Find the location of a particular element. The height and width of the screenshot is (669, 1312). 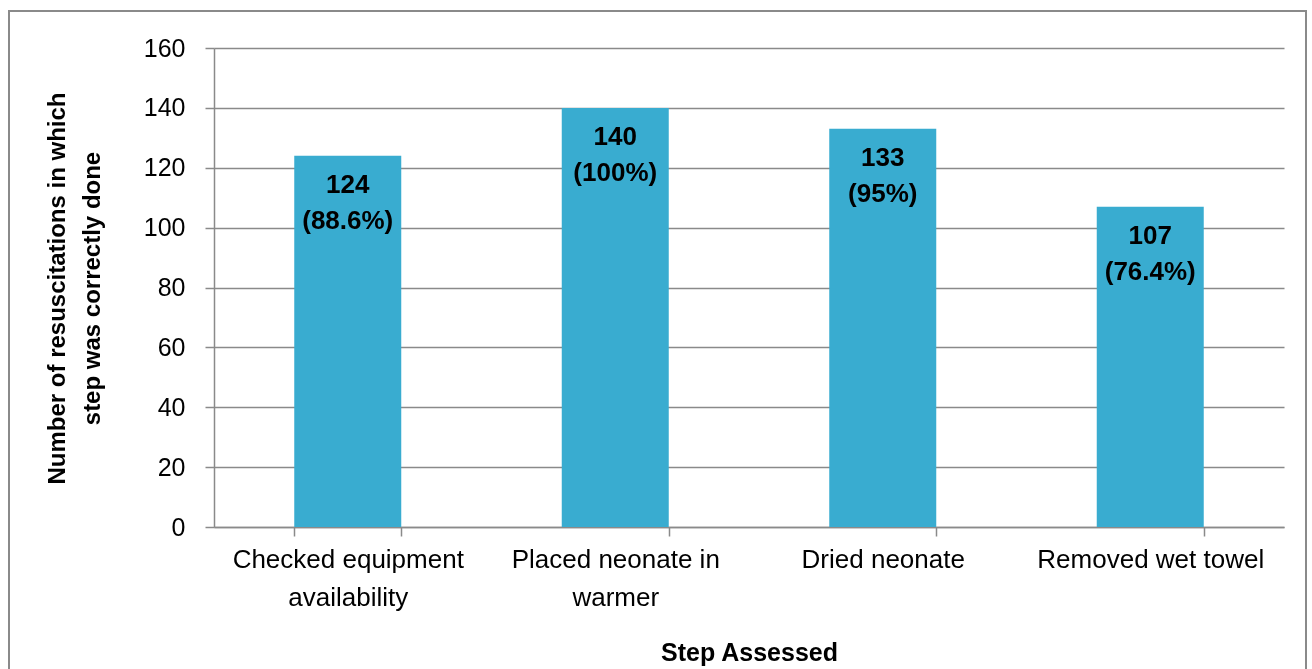

y-tick-label: 40 is located at coordinates (171, 406).